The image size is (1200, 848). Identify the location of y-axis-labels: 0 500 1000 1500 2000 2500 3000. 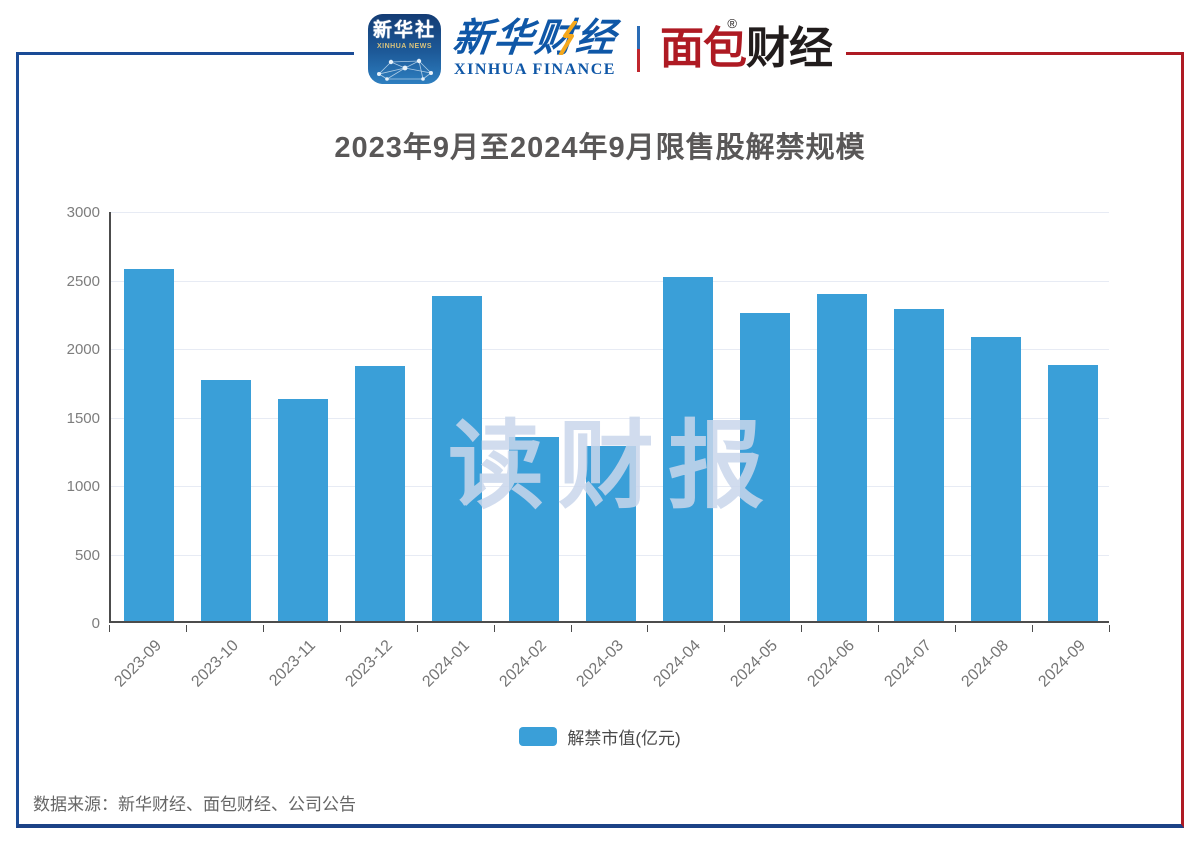
(70, 418).